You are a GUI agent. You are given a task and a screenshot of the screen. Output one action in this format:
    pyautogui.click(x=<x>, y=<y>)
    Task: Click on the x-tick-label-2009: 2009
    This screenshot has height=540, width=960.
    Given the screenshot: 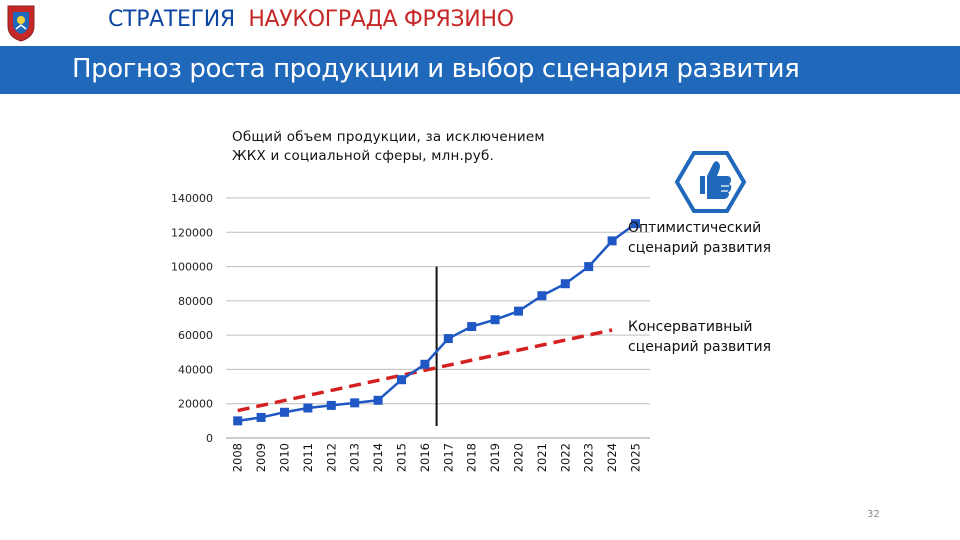 What is the action you would take?
    pyautogui.click(x=261, y=457)
    